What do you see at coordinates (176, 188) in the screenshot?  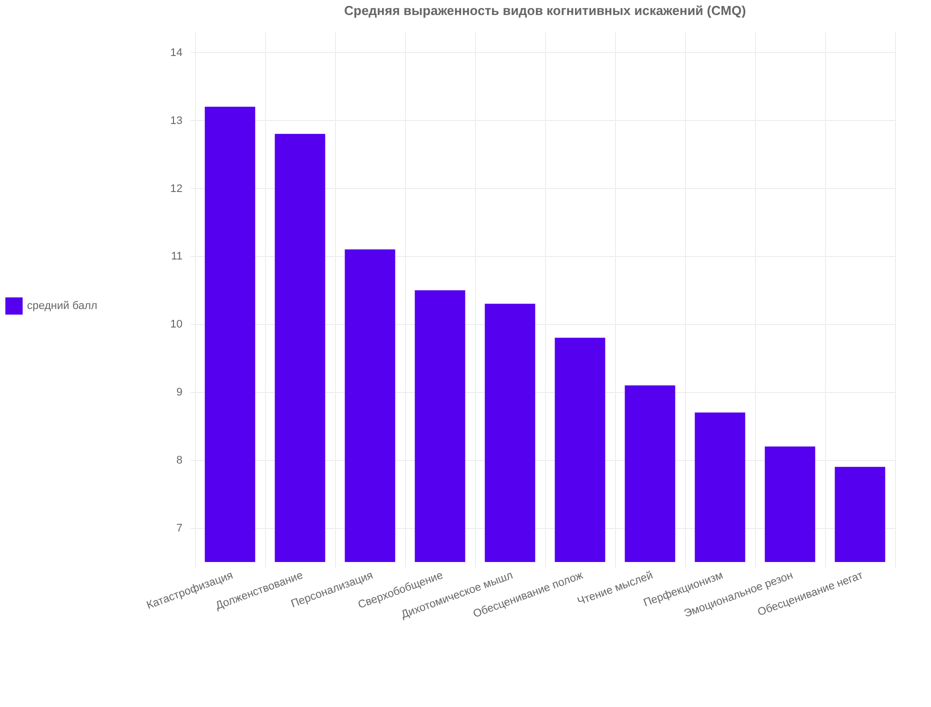 I see `y-tick-label: 12` at bounding box center [176, 188].